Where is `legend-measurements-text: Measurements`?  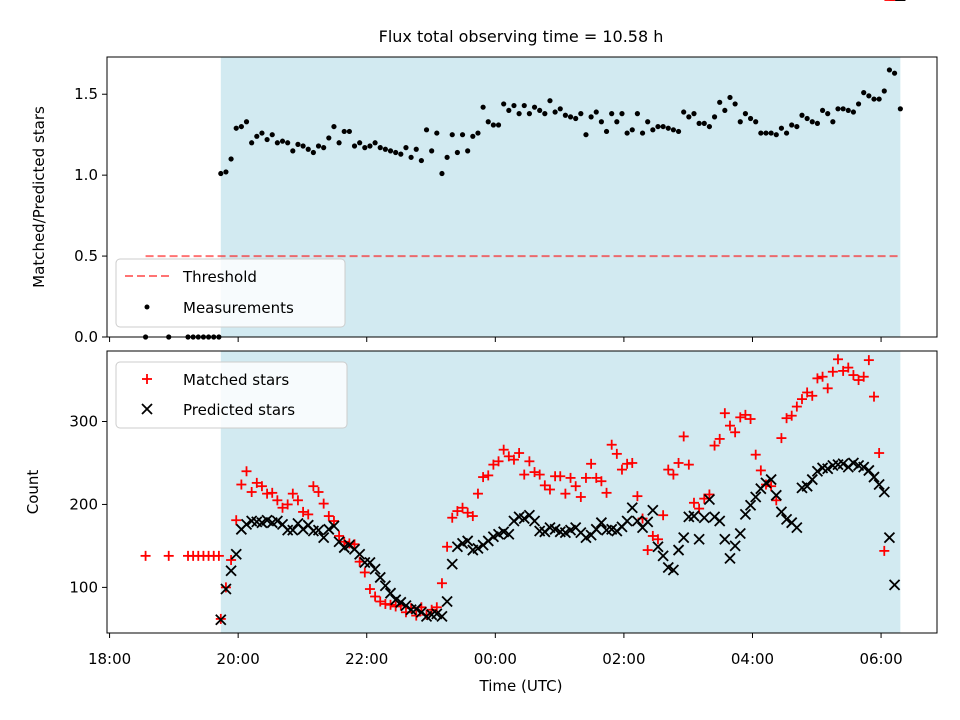 legend-measurements-text: Measurements is located at coordinates (238, 308).